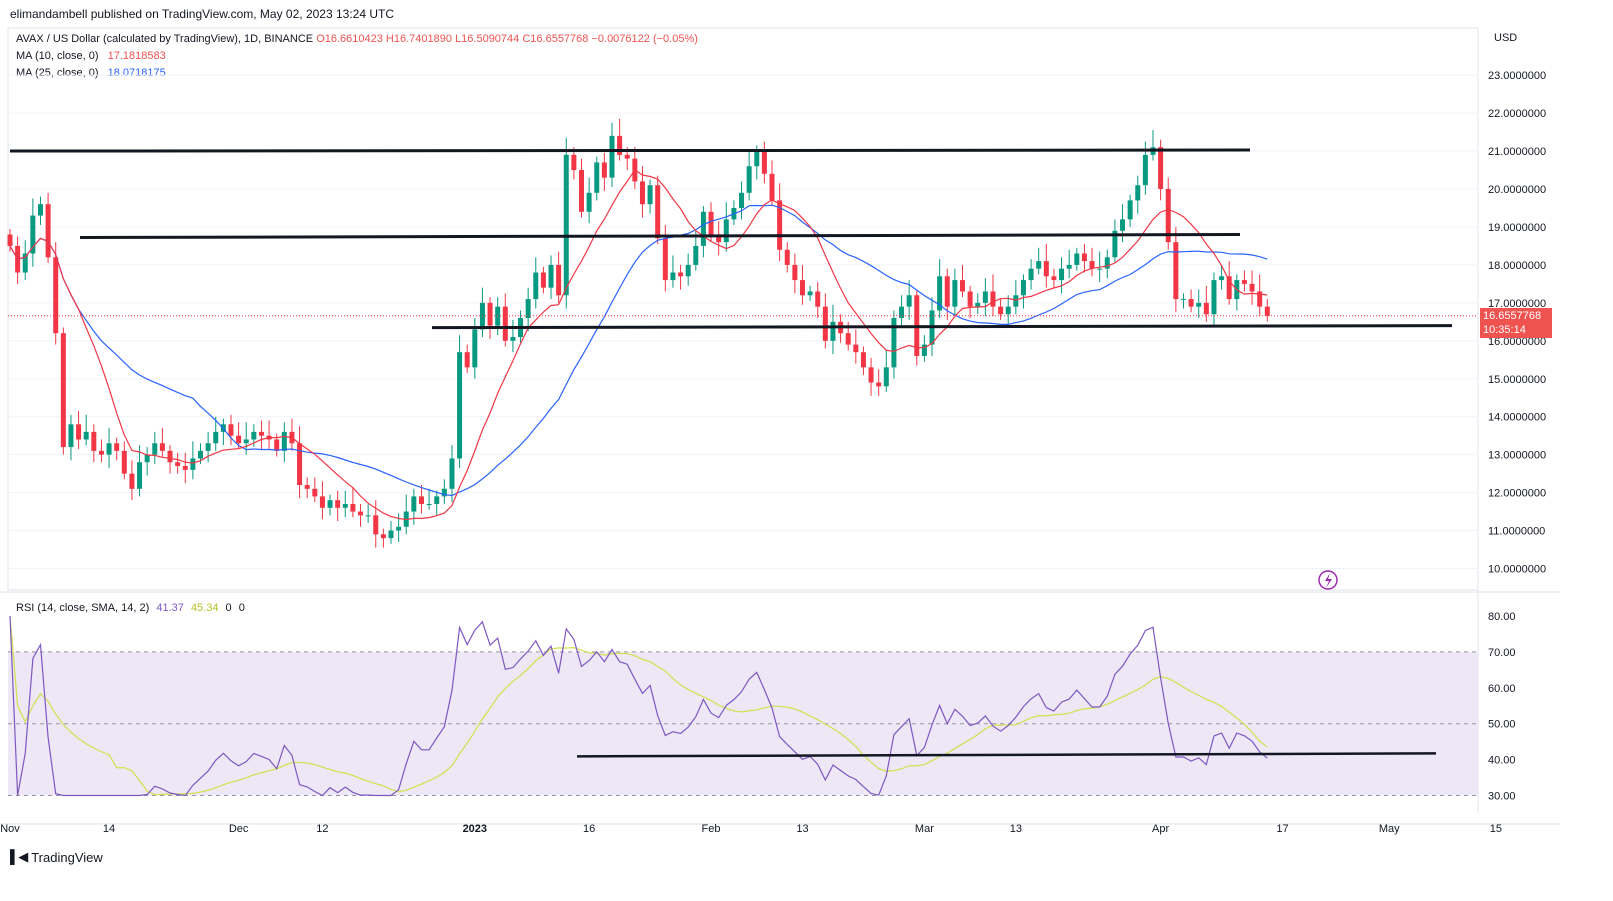 This screenshot has height=901, width=1613. What do you see at coordinates (1517, 152) in the screenshot?
I see `price-tick-label: 21.0000000` at bounding box center [1517, 152].